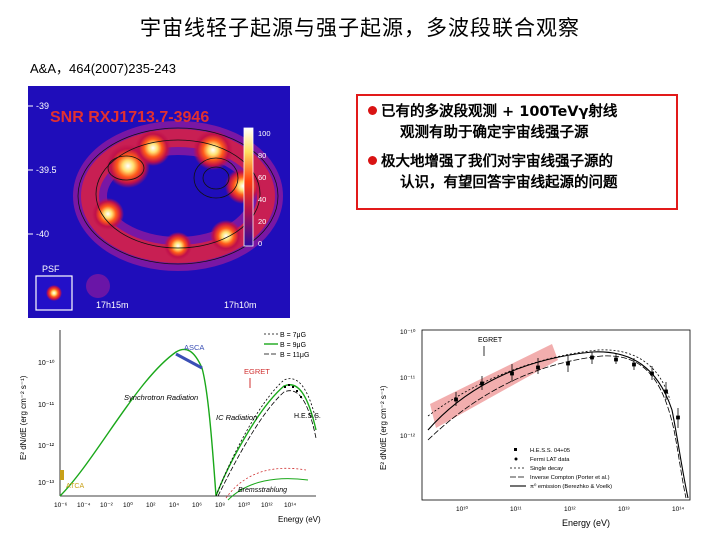 The height and width of the screenshot is (540, 720). I want to click on right-legend-5: π⁰ emission (Berezhko & Voelk), so click(571, 486).